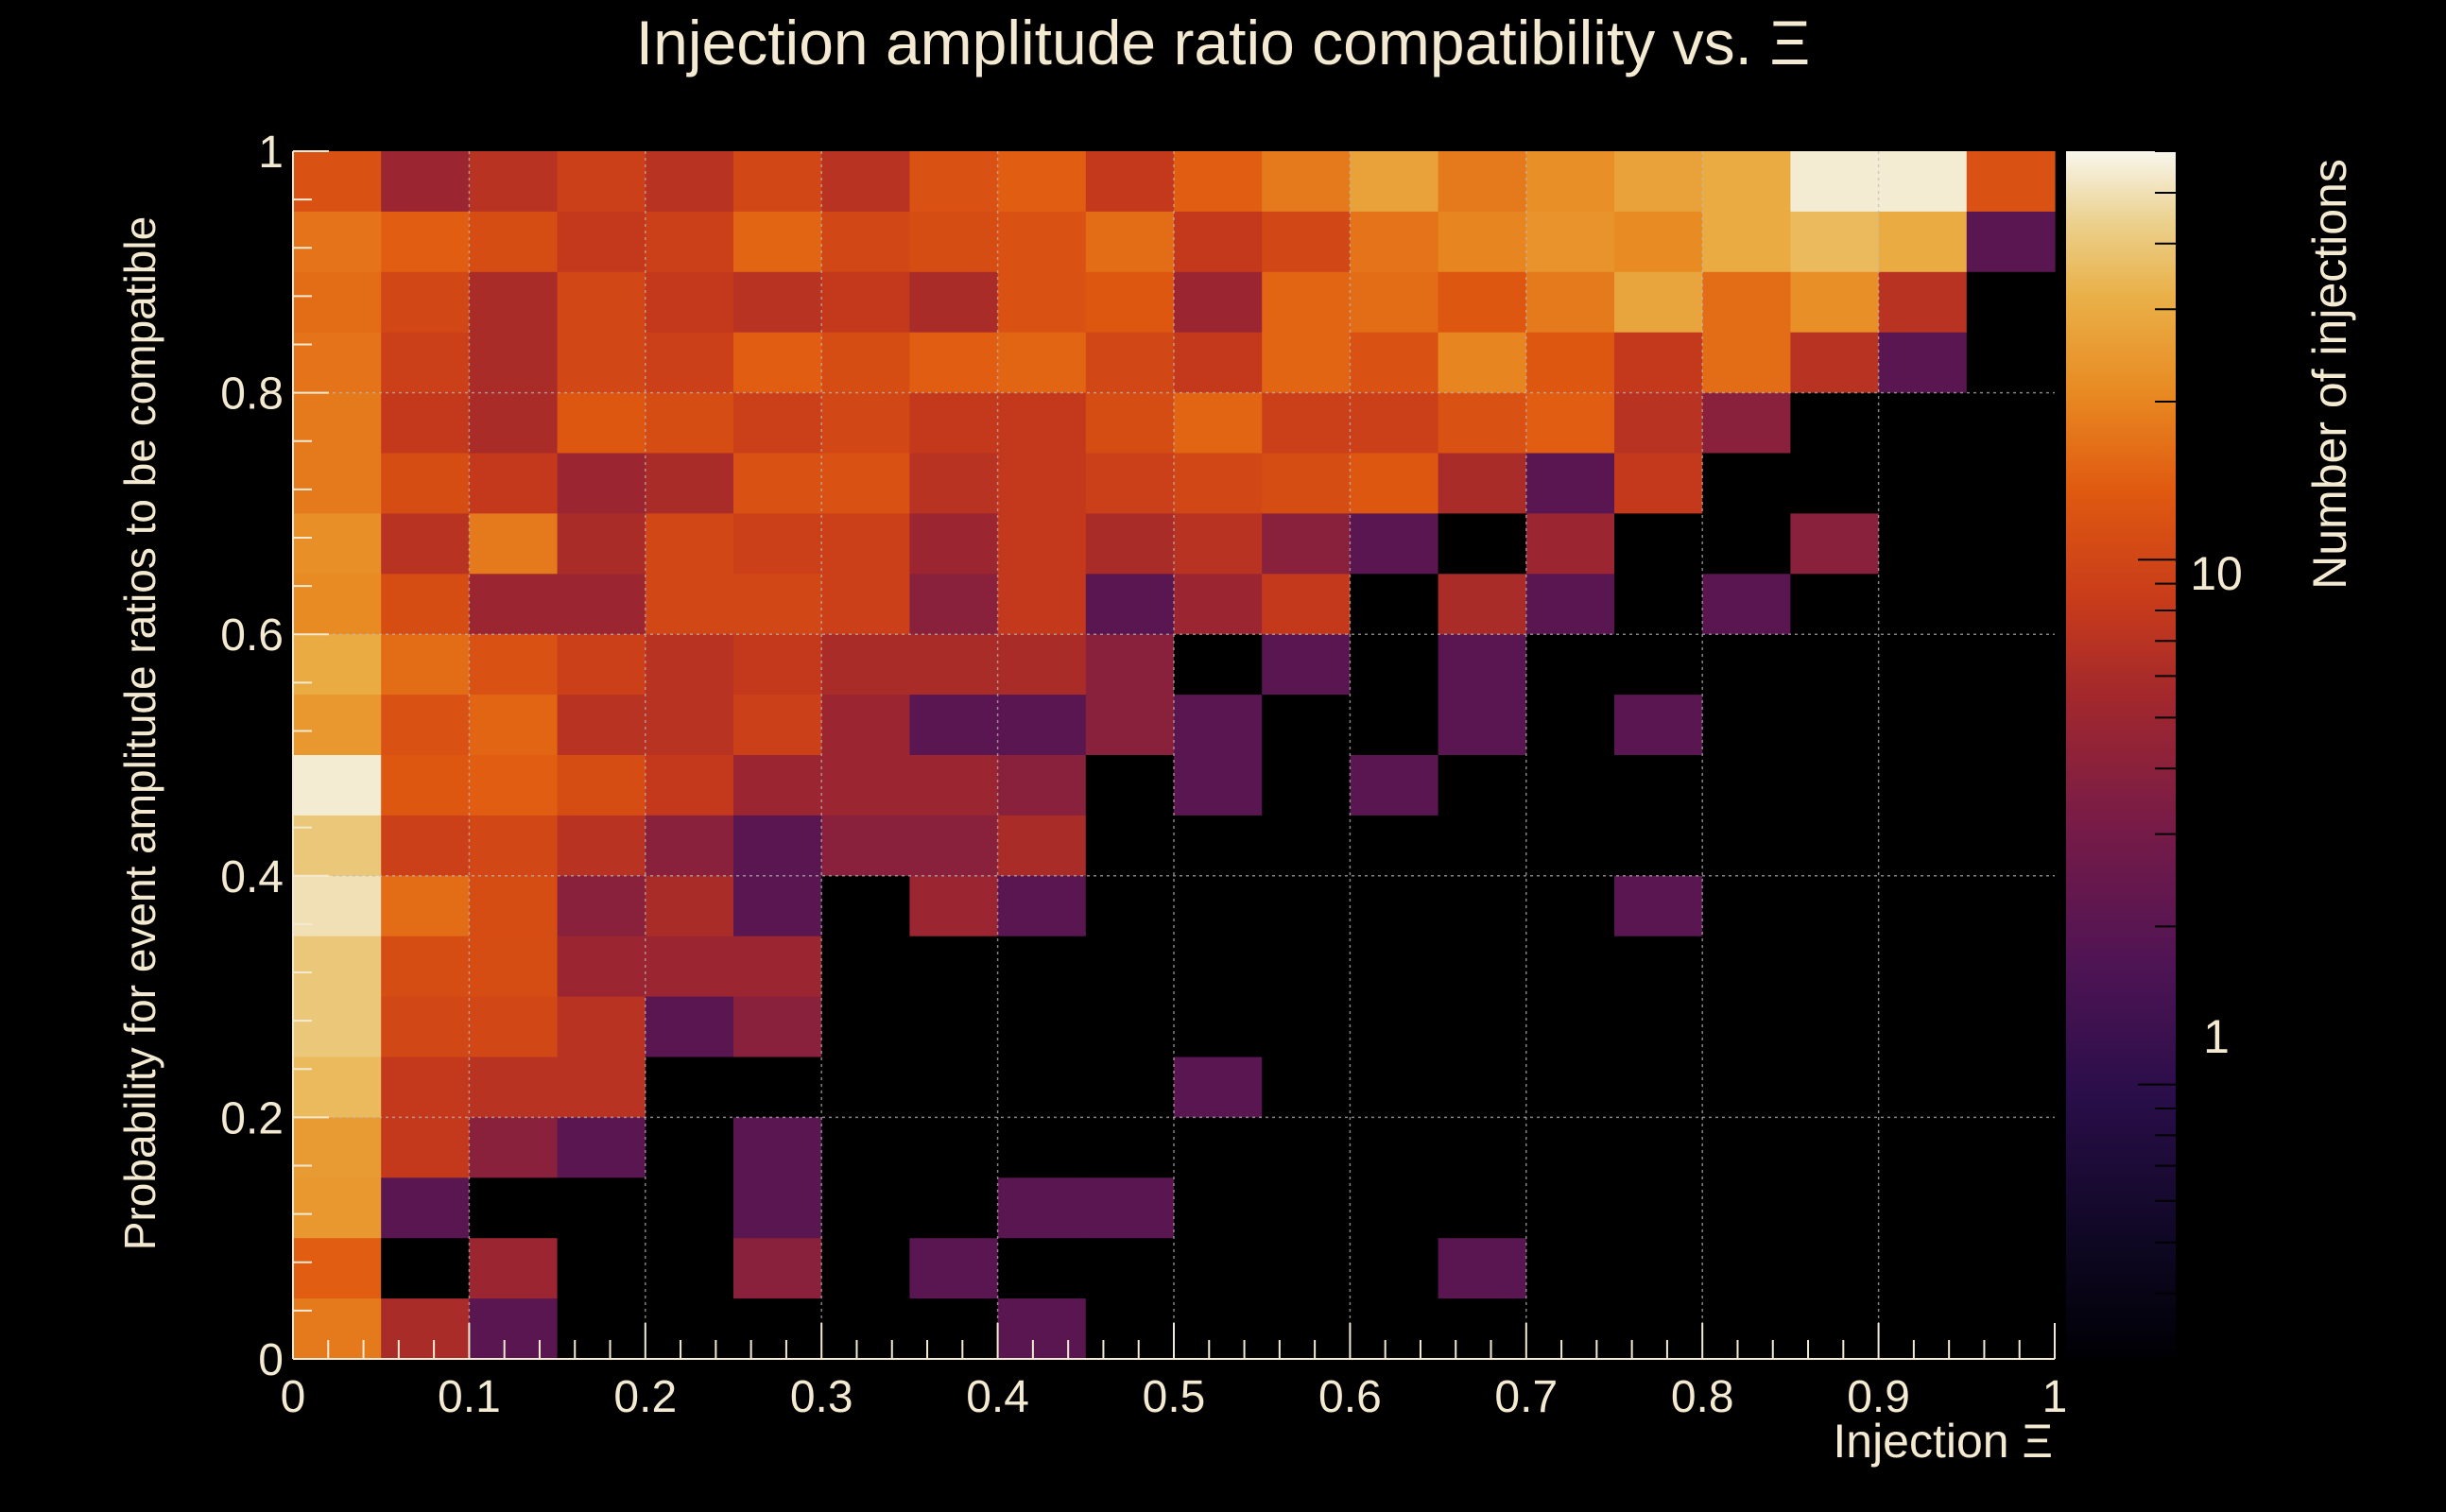  I want to click on y-tick-label: 0, so click(271, 1360).